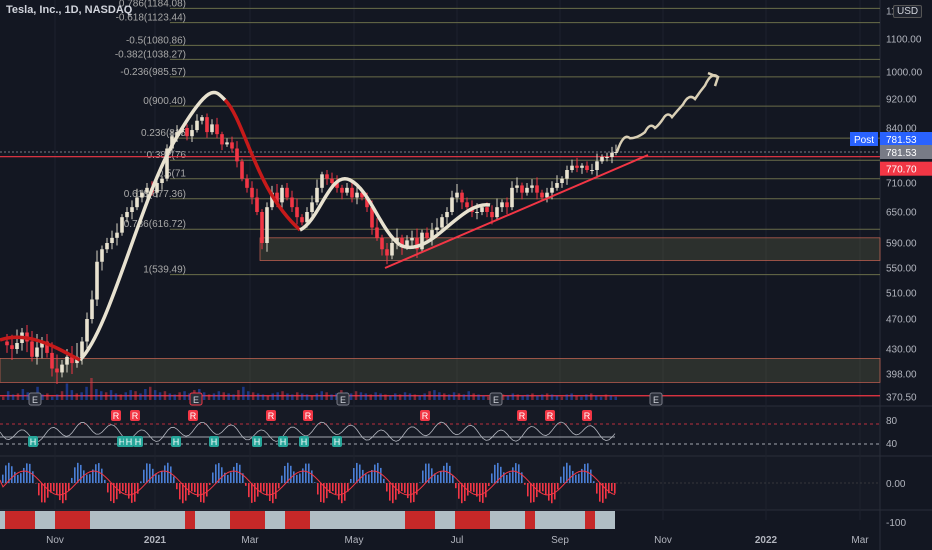  I want to click on price-tag, so click(906, 168).